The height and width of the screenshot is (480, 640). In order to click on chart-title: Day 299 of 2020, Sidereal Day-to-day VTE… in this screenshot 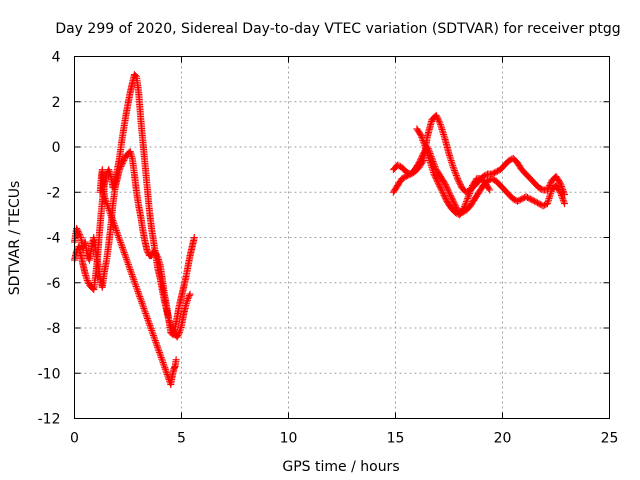, I will do `click(337, 29)`.